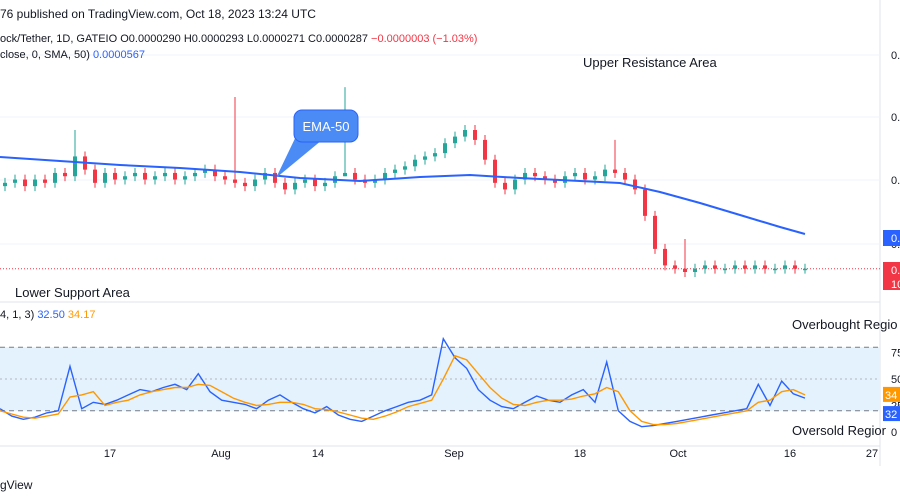  I want to click on stoch-k-badge, so click(891, 414).